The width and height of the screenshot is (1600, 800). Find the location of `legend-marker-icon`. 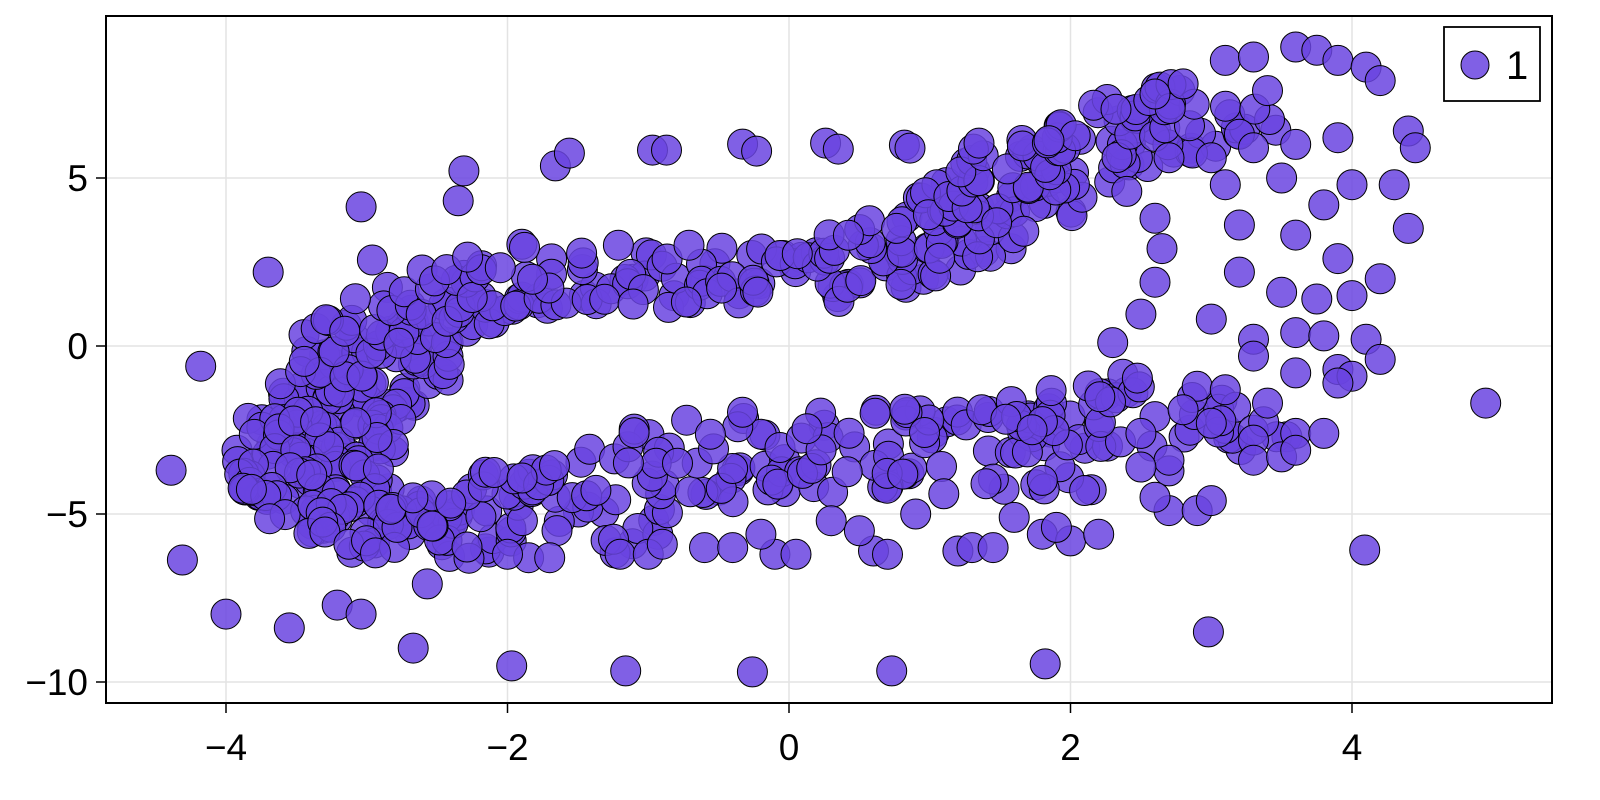

legend-marker-icon is located at coordinates (1475, 65).